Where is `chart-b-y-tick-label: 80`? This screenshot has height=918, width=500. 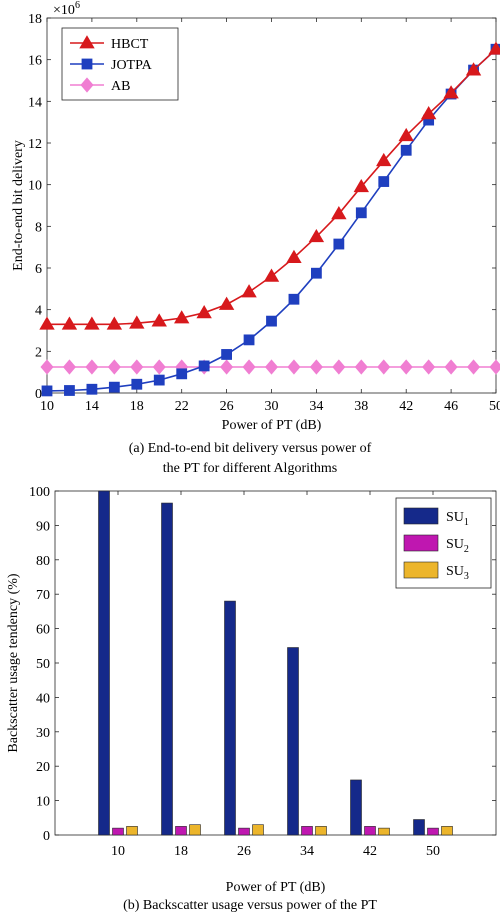
chart-b-y-tick-label: 80 is located at coordinates (43, 561).